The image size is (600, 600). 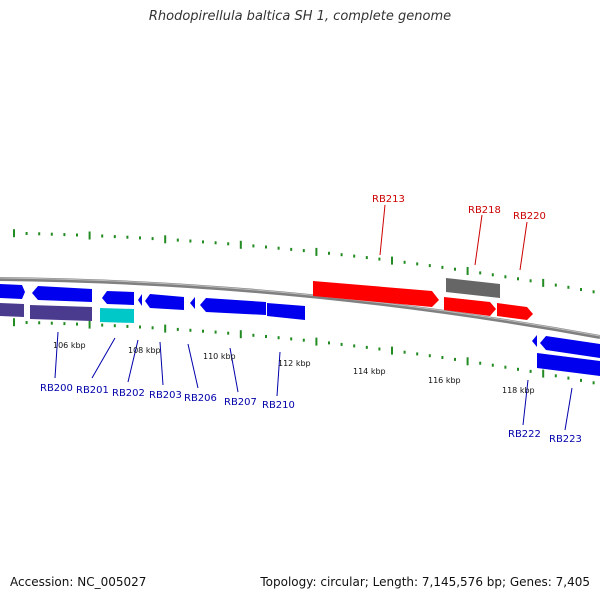 What do you see at coordinates (376, 294) in the screenshot?
I see `gene-arrow-RB213` at bounding box center [376, 294].